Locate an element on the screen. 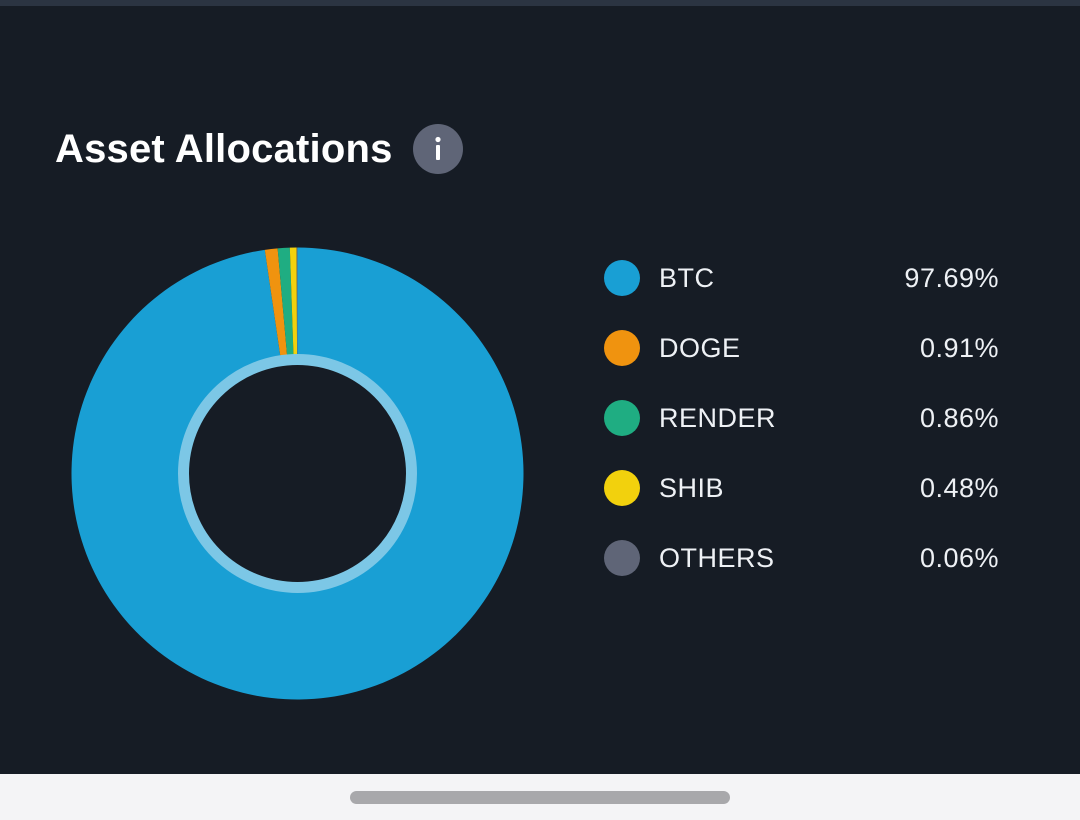 The width and height of the screenshot is (1080, 820). legend-label-doge: DOGE is located at coordinates (700, 347).